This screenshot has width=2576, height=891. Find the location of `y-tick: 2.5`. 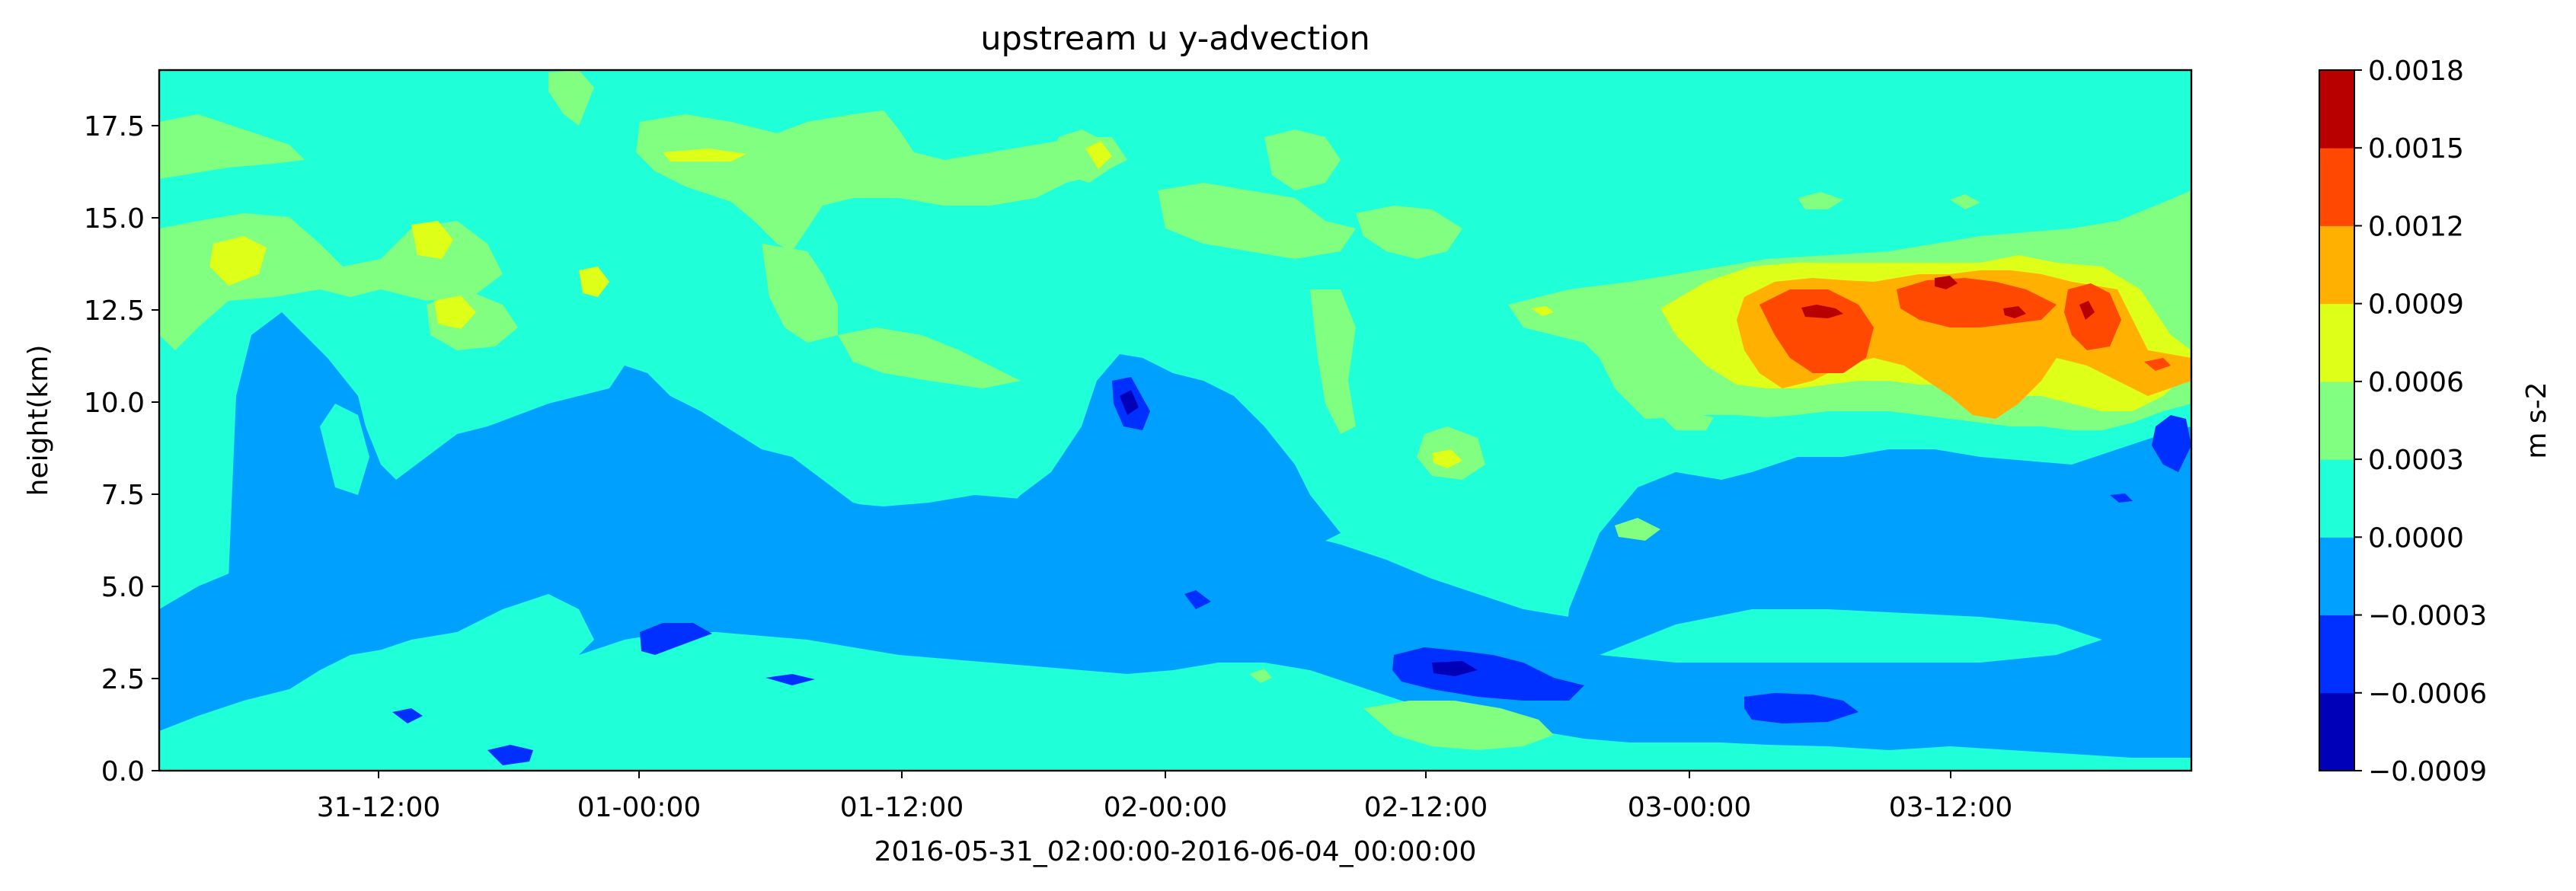

y-tick: 2.5 is located at coordinates (130, 679).